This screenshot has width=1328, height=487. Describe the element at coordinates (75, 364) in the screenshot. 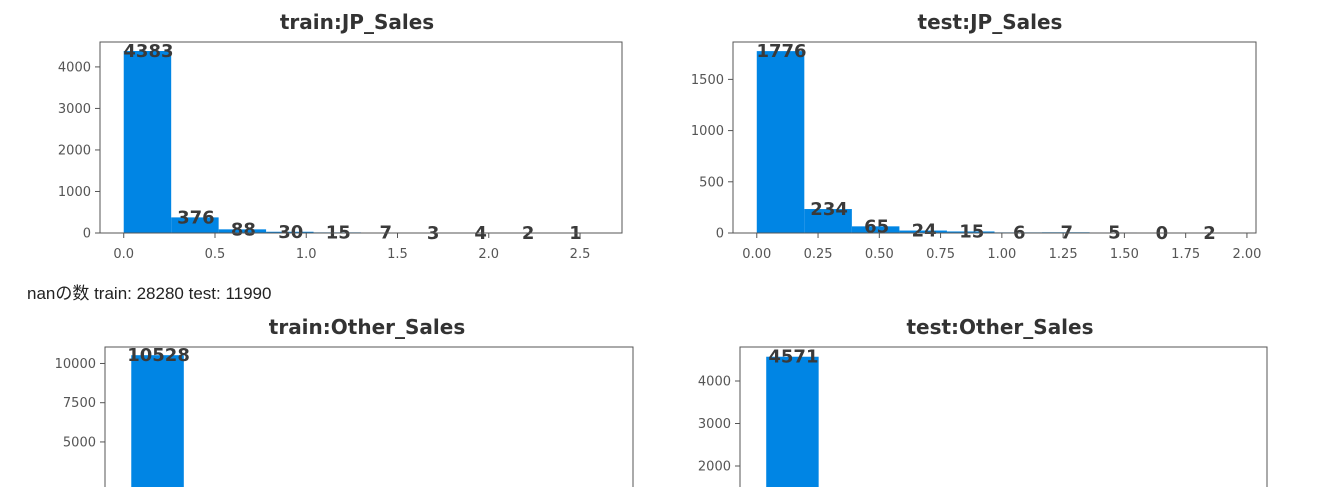

I see `y-tick-label: 10000` at that location.